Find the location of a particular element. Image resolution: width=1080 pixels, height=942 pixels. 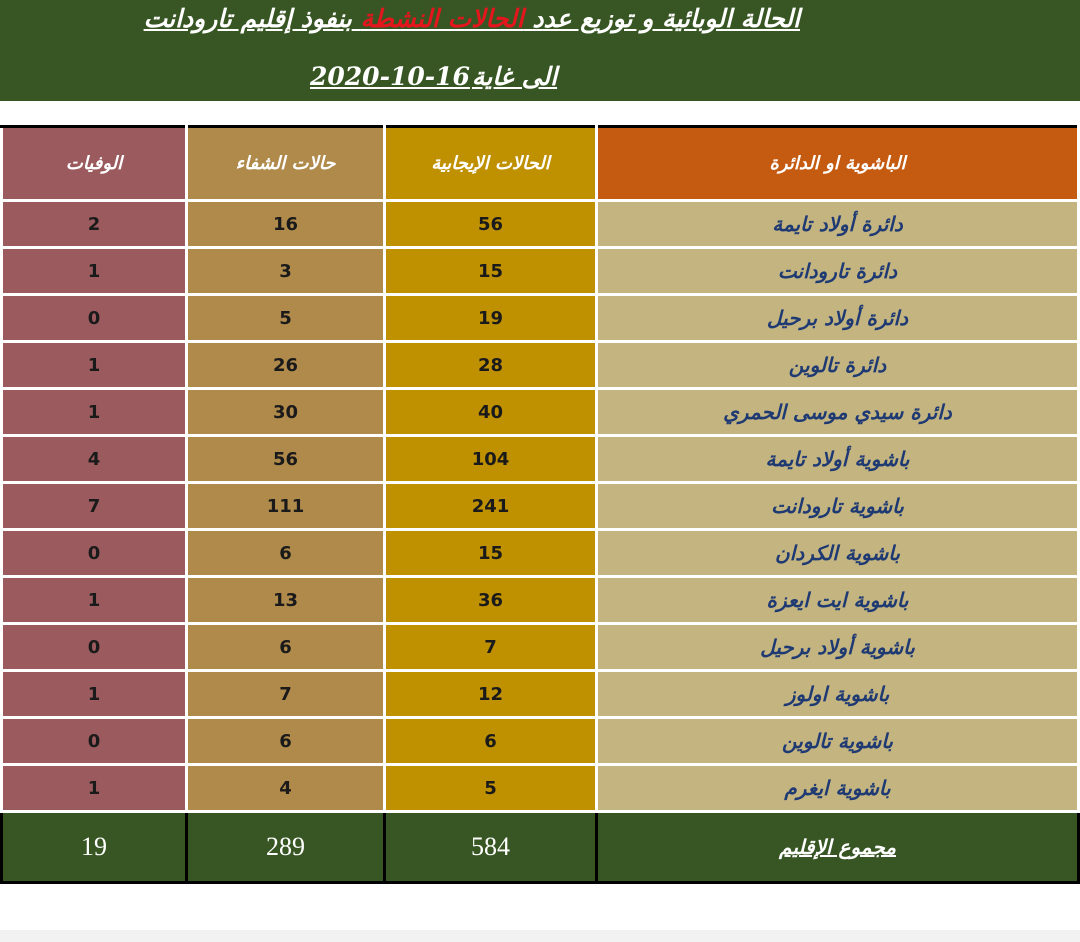

cell-positive: 56 is located at coordinates (490, 224).